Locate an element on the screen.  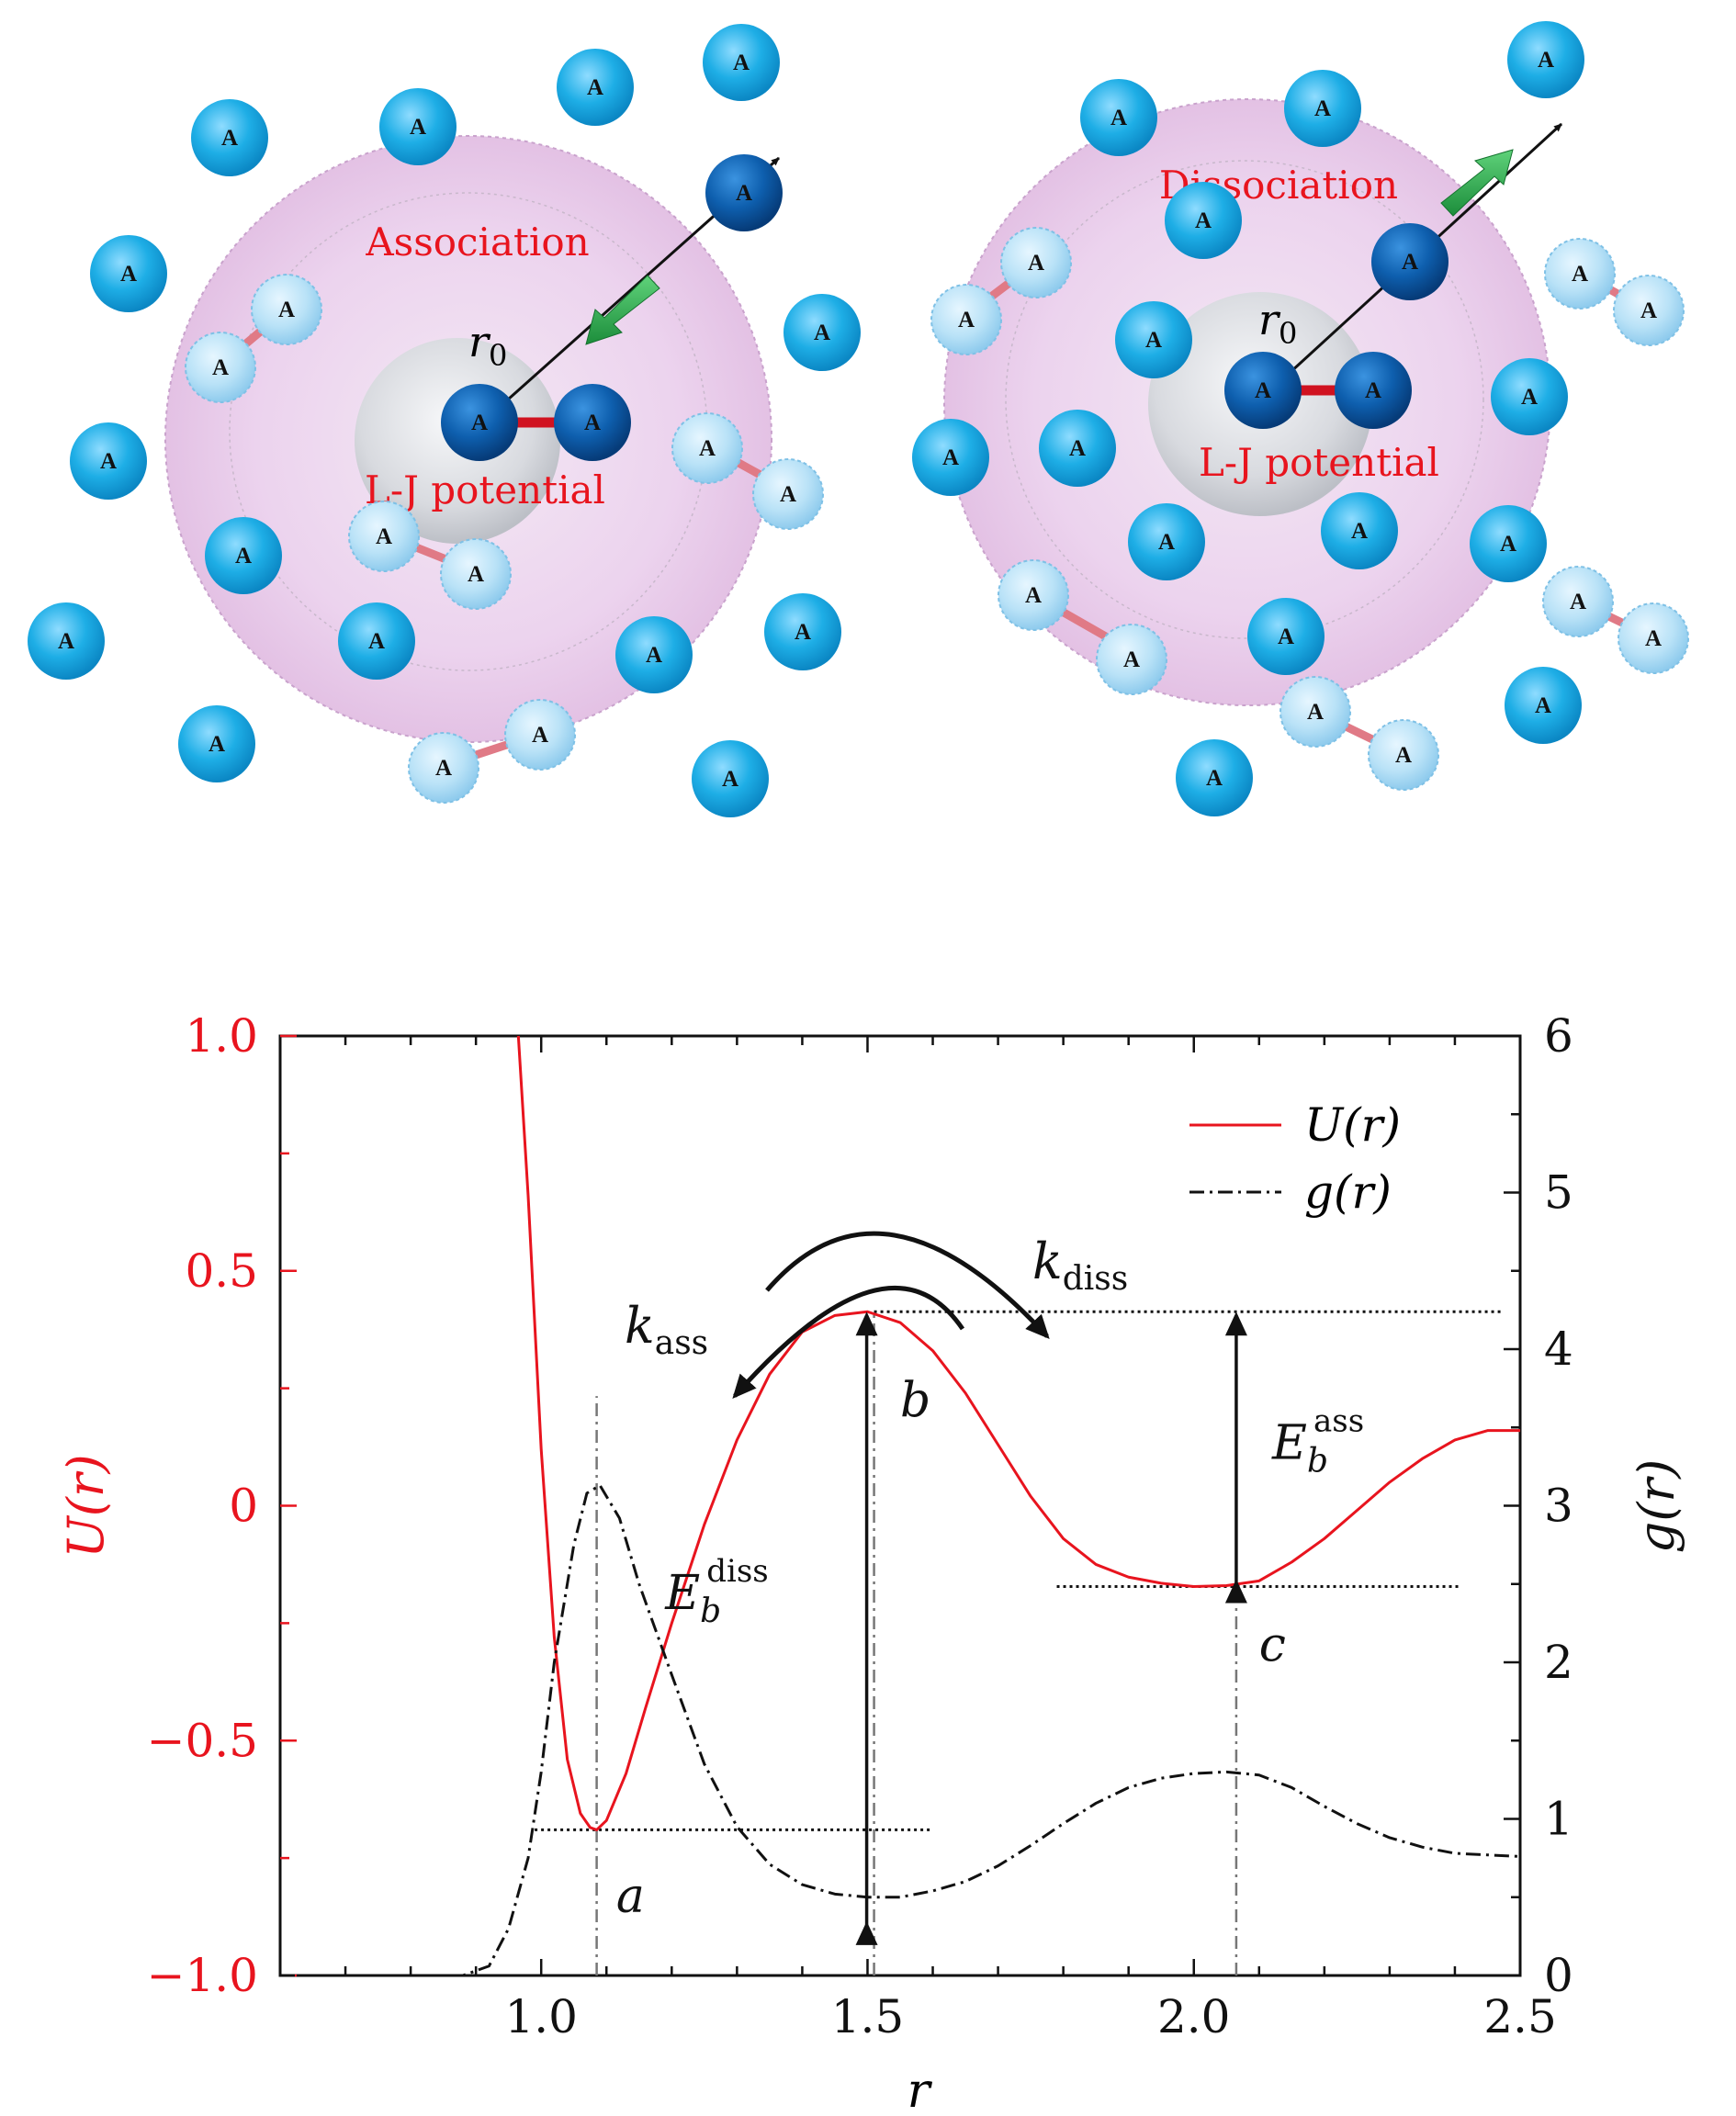
y-left-tick-label: 0.5 is located at coordinates (221, 1271).